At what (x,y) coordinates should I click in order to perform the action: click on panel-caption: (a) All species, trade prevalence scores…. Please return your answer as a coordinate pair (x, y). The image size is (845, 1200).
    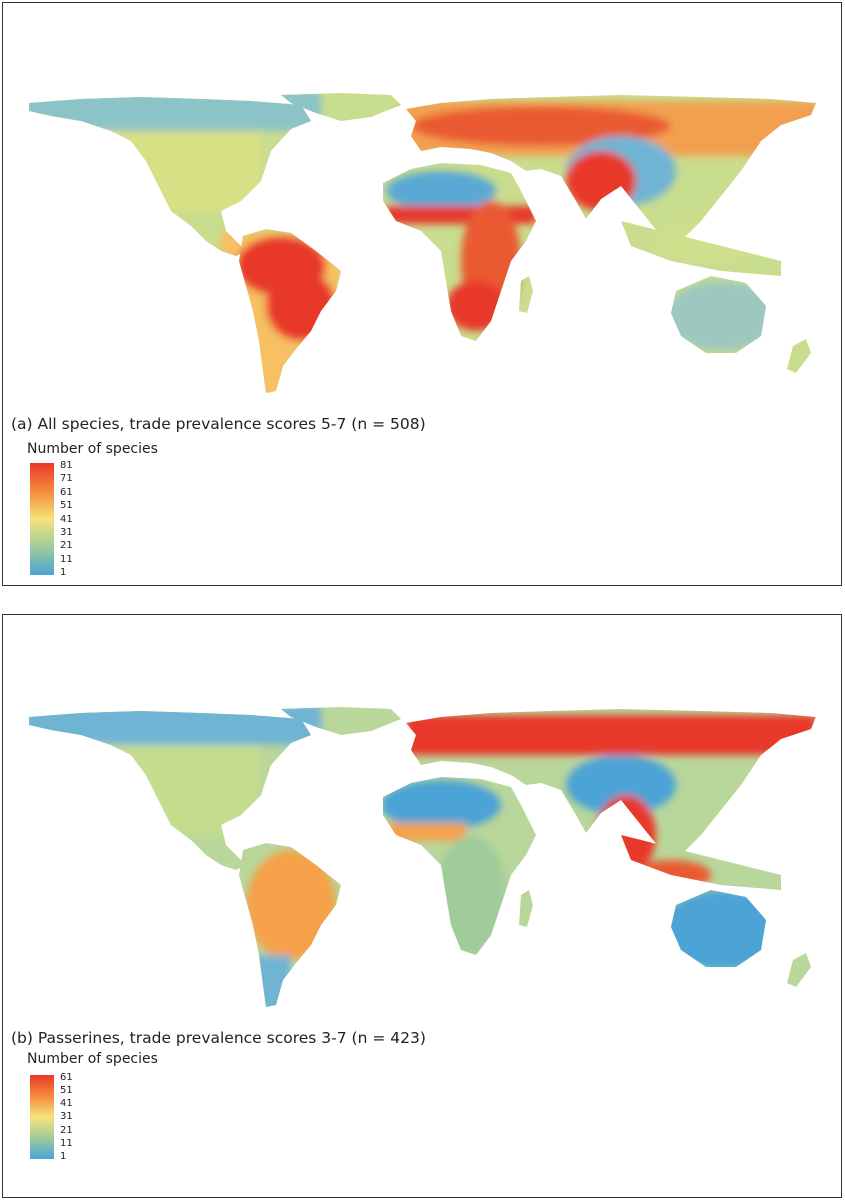
    Looking at the image, I should click on (218, 424).